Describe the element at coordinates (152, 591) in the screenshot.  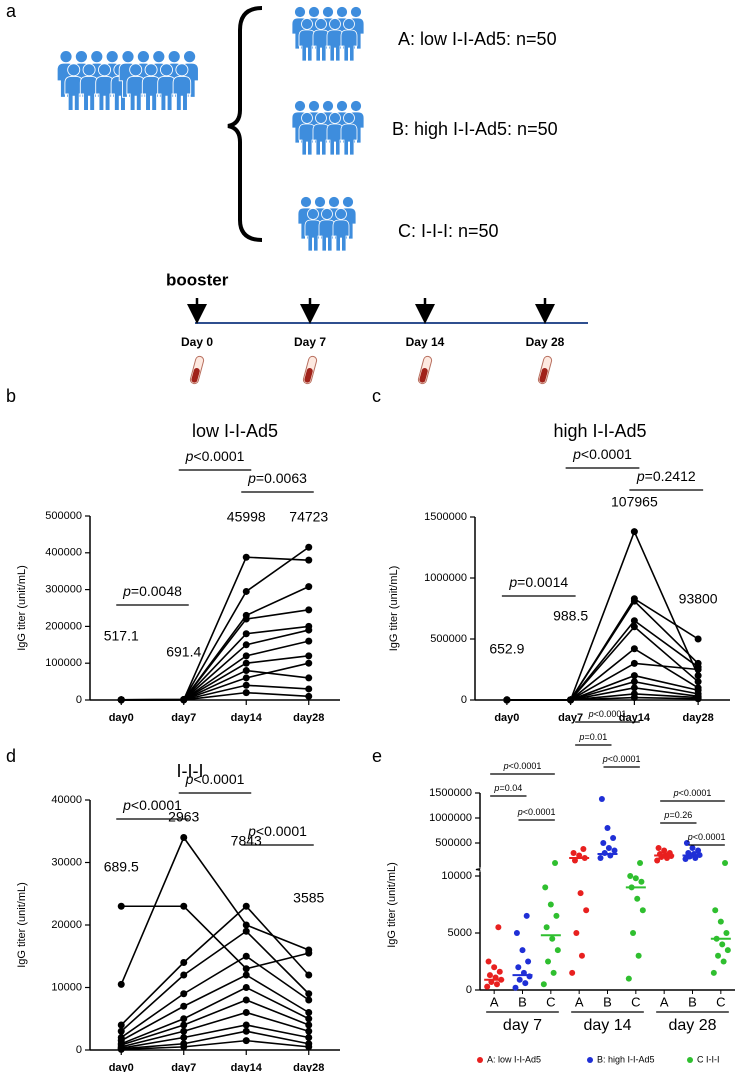
I see `p-value: p=0.0048` at that location.